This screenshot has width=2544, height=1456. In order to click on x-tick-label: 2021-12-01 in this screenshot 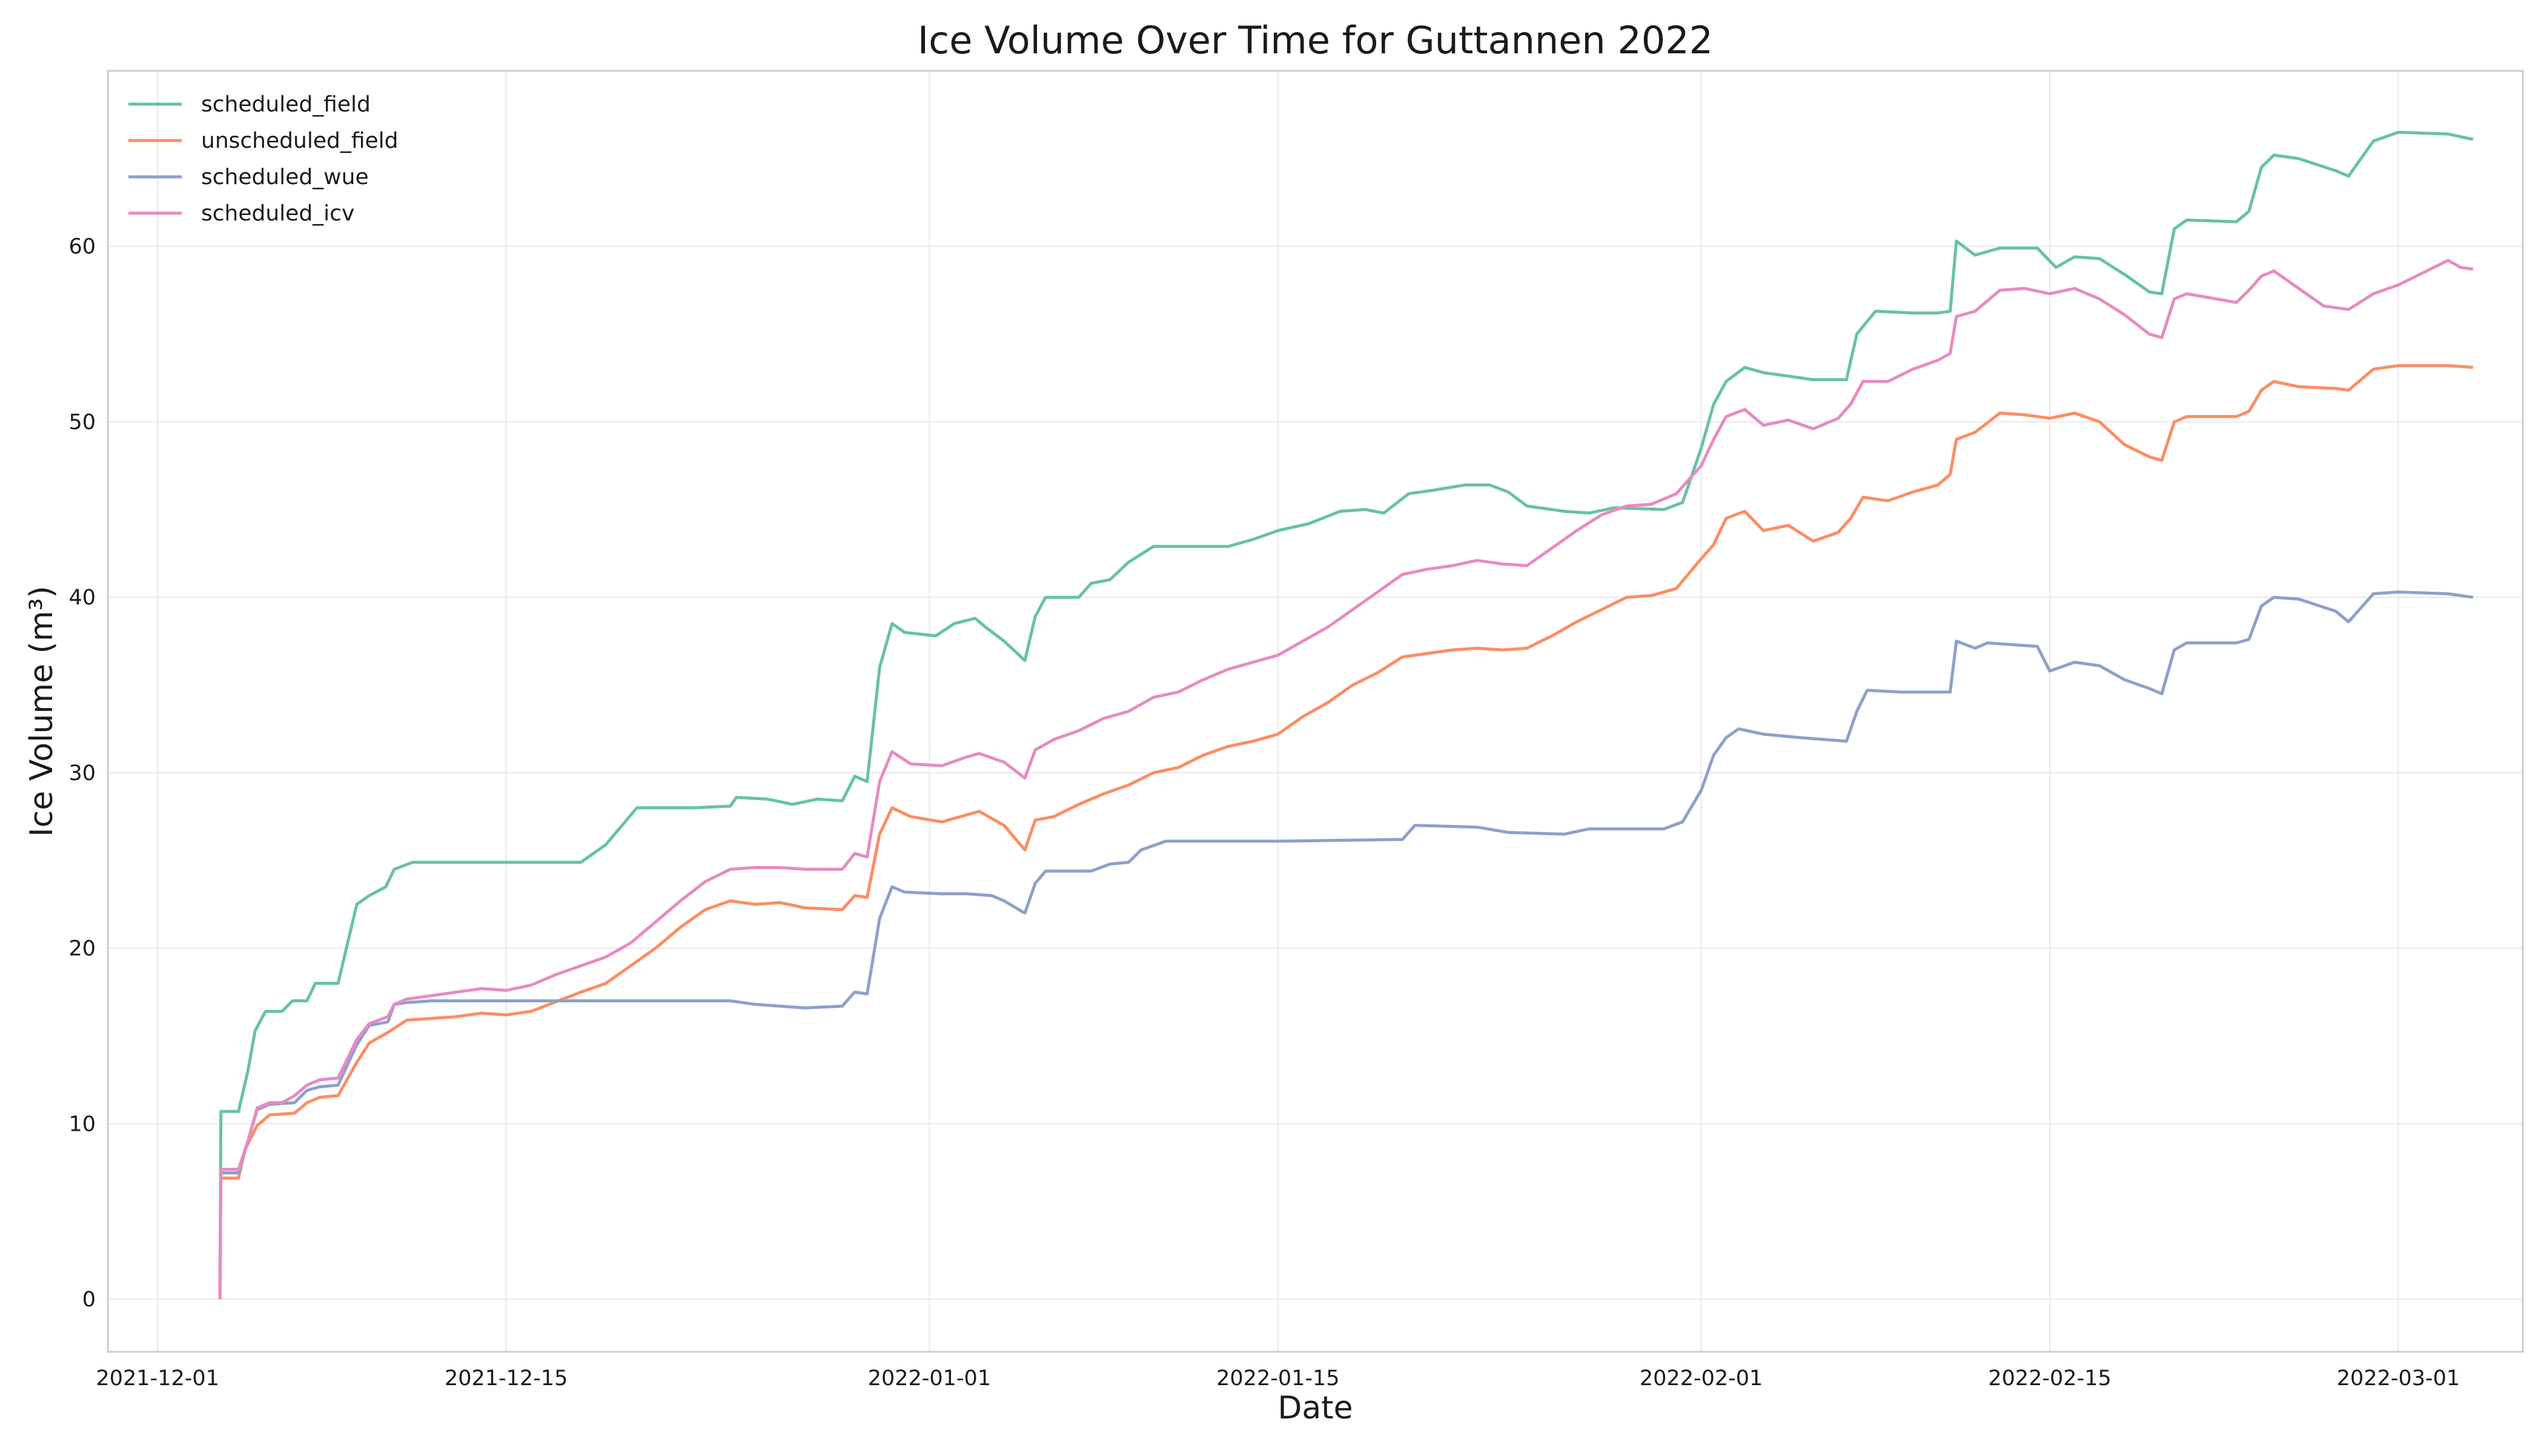, I will do `click(157, 1378)`.